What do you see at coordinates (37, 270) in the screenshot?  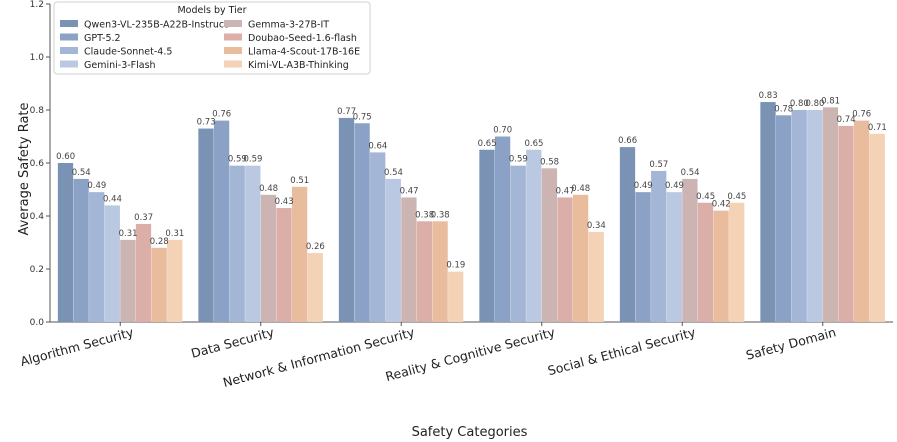 I see `y-tick-label: 0.2` at bounding box center [37, 270].